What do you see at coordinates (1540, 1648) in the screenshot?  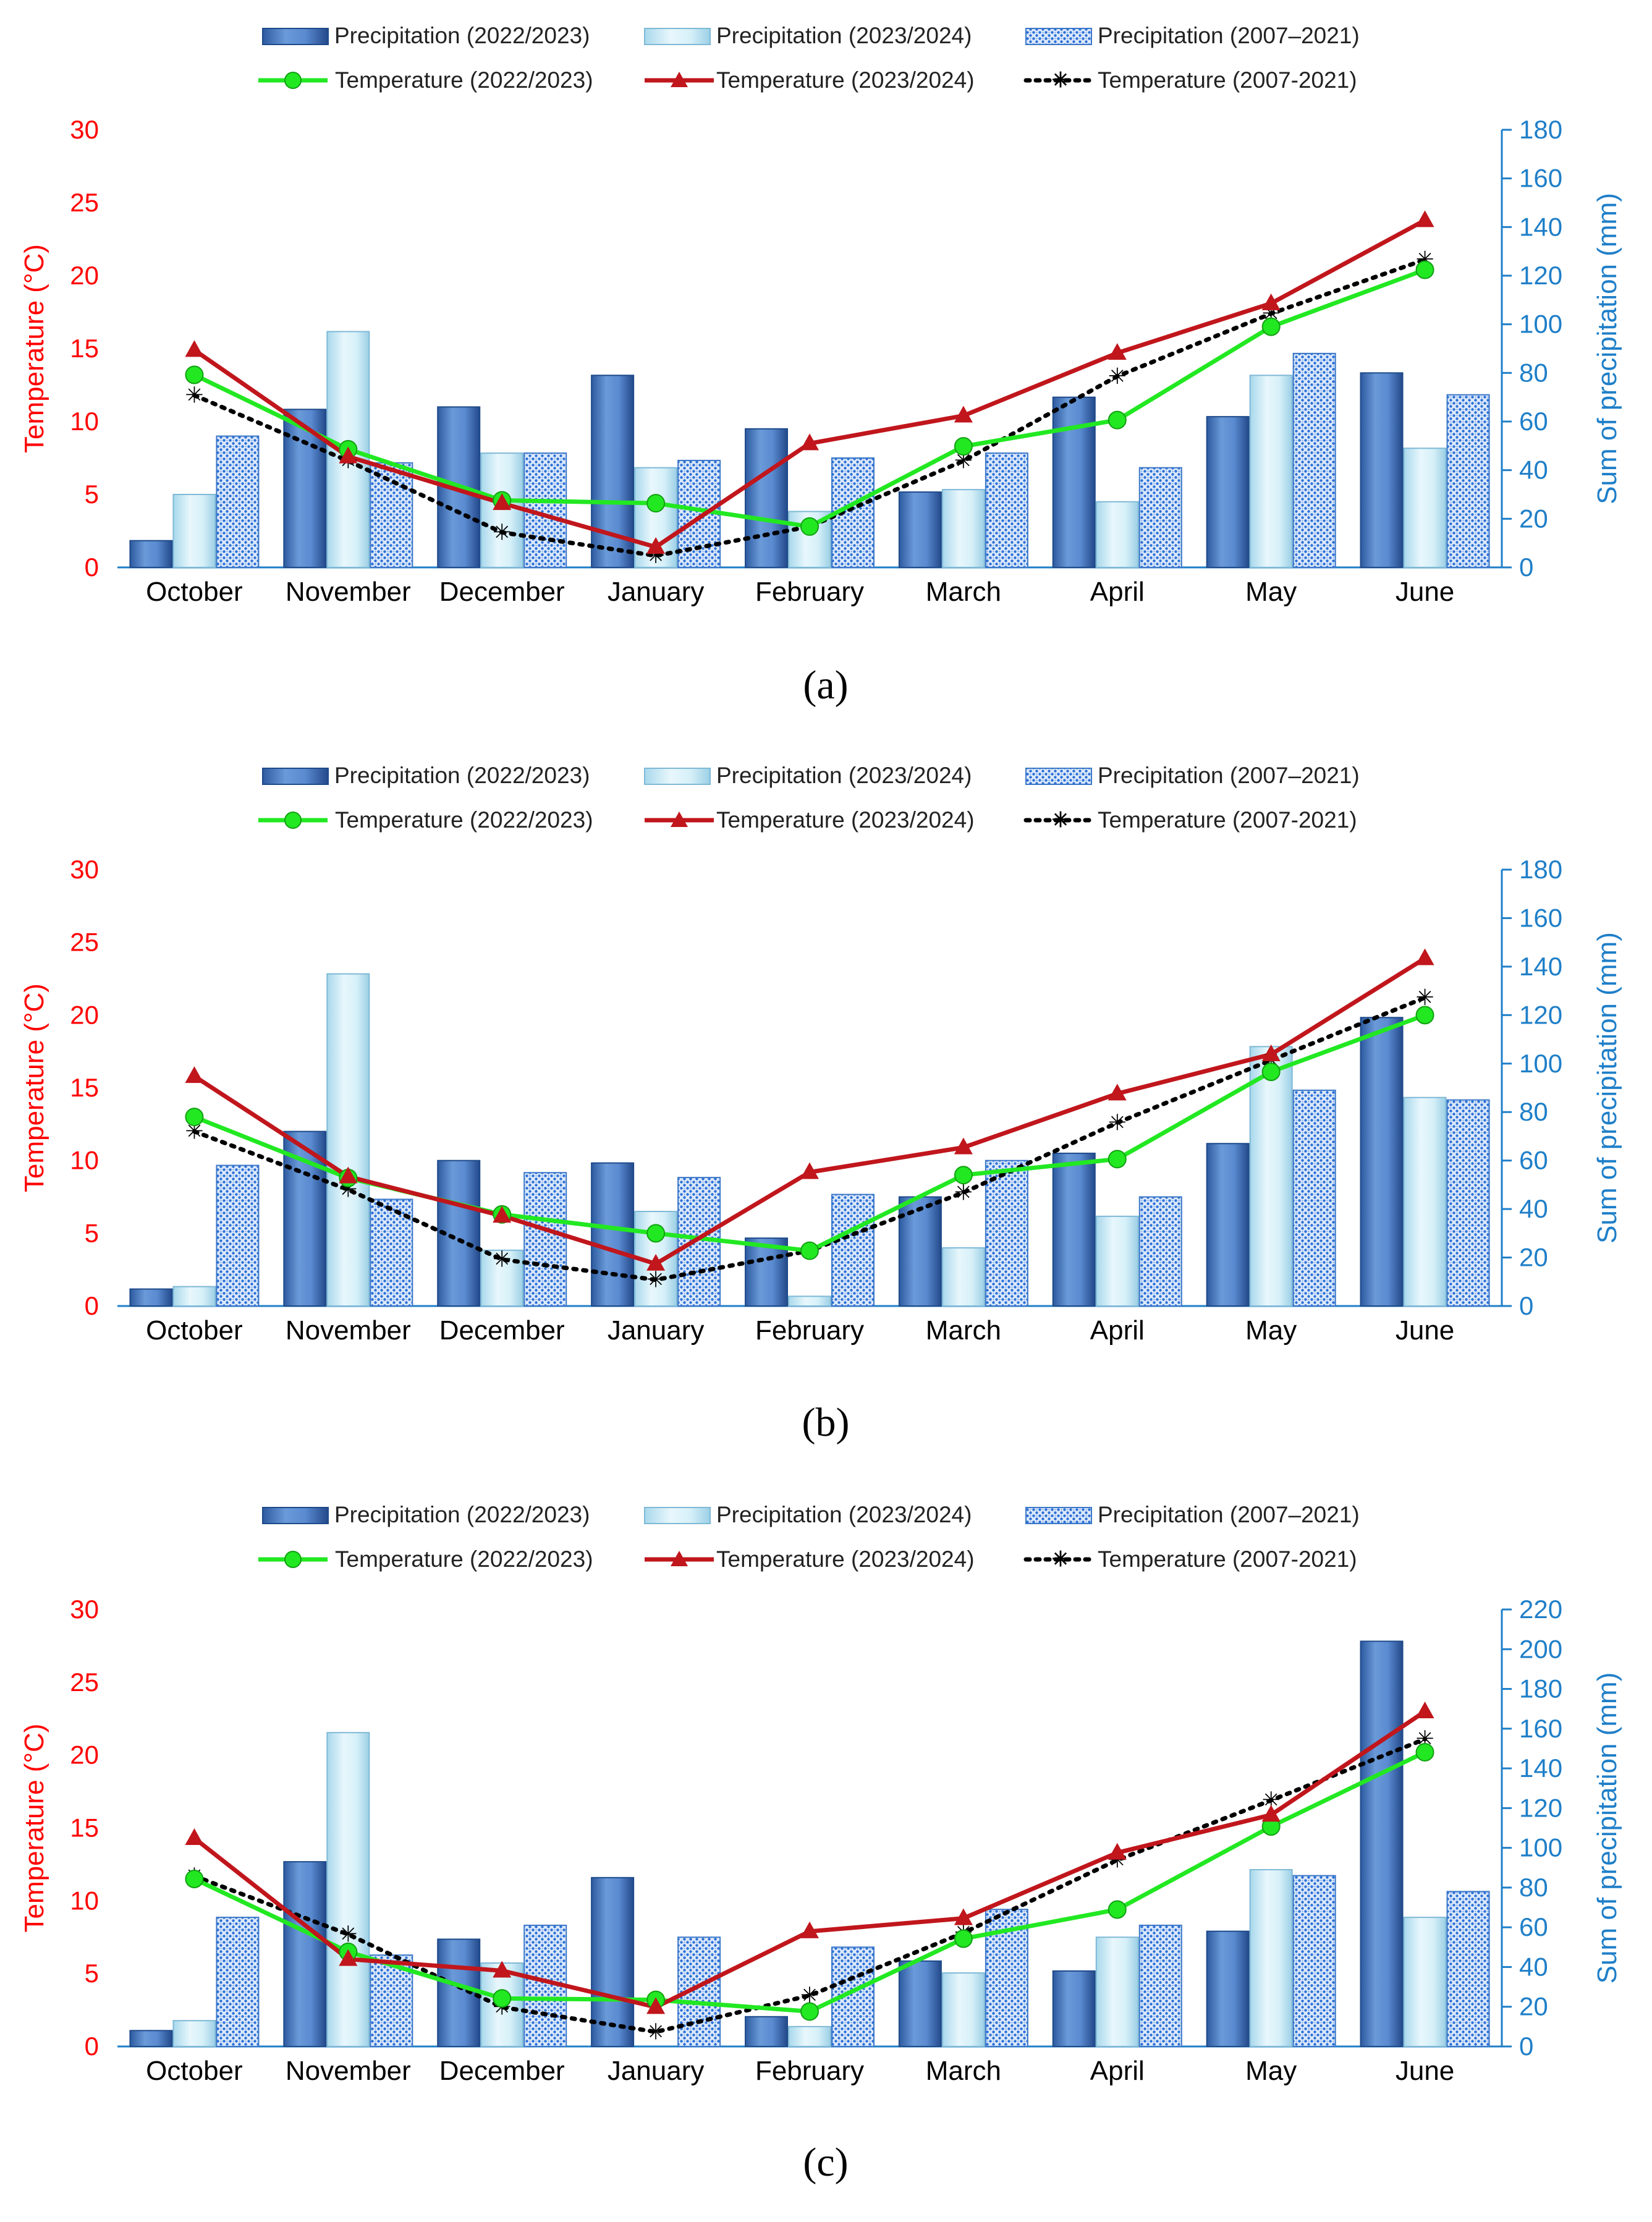 I see `y-right-tick-label: 200` at bounding box center [1540, 1648].